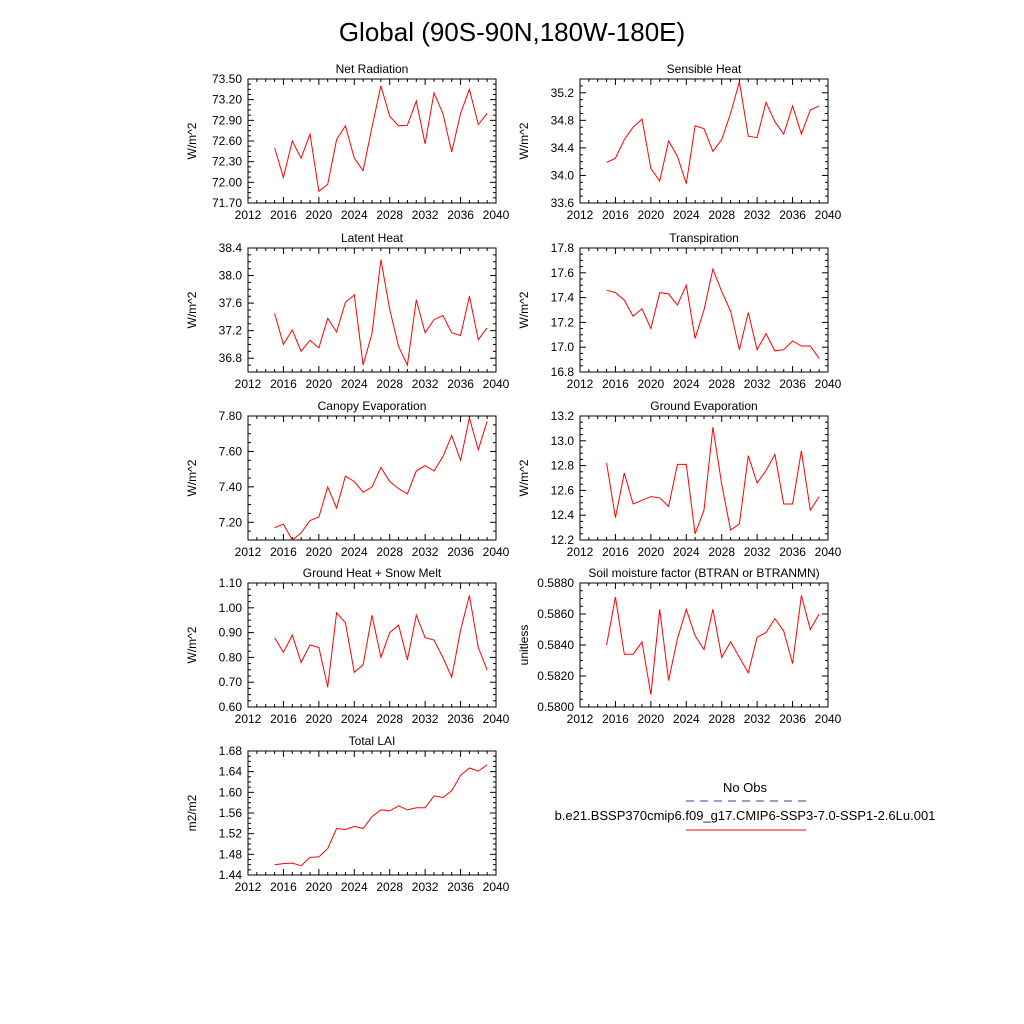 This screenshot has width=1024, height=1024. I want to click on y-tick-label: 17.8, so click(563, 248).